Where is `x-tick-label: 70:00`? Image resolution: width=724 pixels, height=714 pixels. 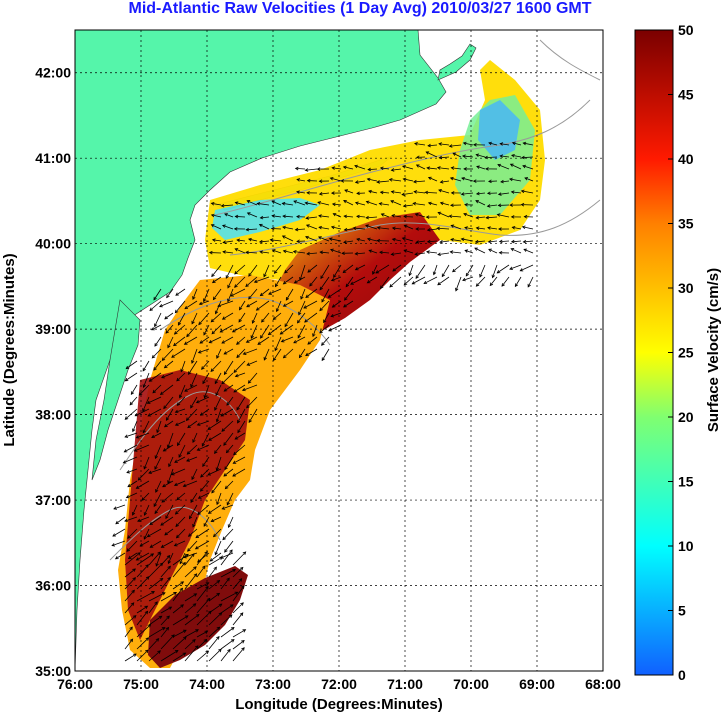 x-tick-label: 70:00 is located at coordinates (471, 684).